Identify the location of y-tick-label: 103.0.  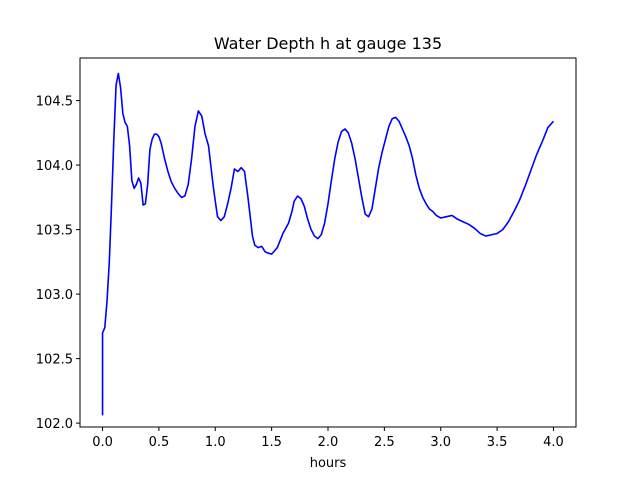
(54, 295).